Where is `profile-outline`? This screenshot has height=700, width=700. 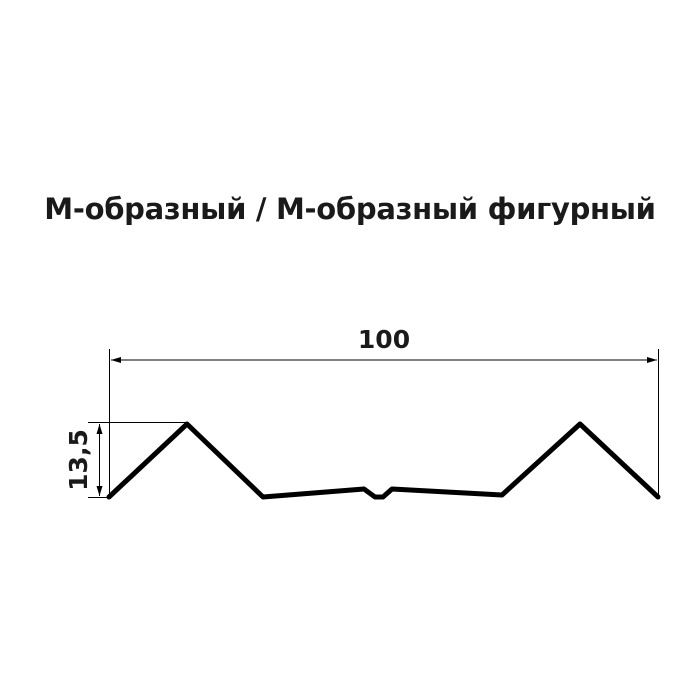
profile-outline is located at coordinates (383, 460).